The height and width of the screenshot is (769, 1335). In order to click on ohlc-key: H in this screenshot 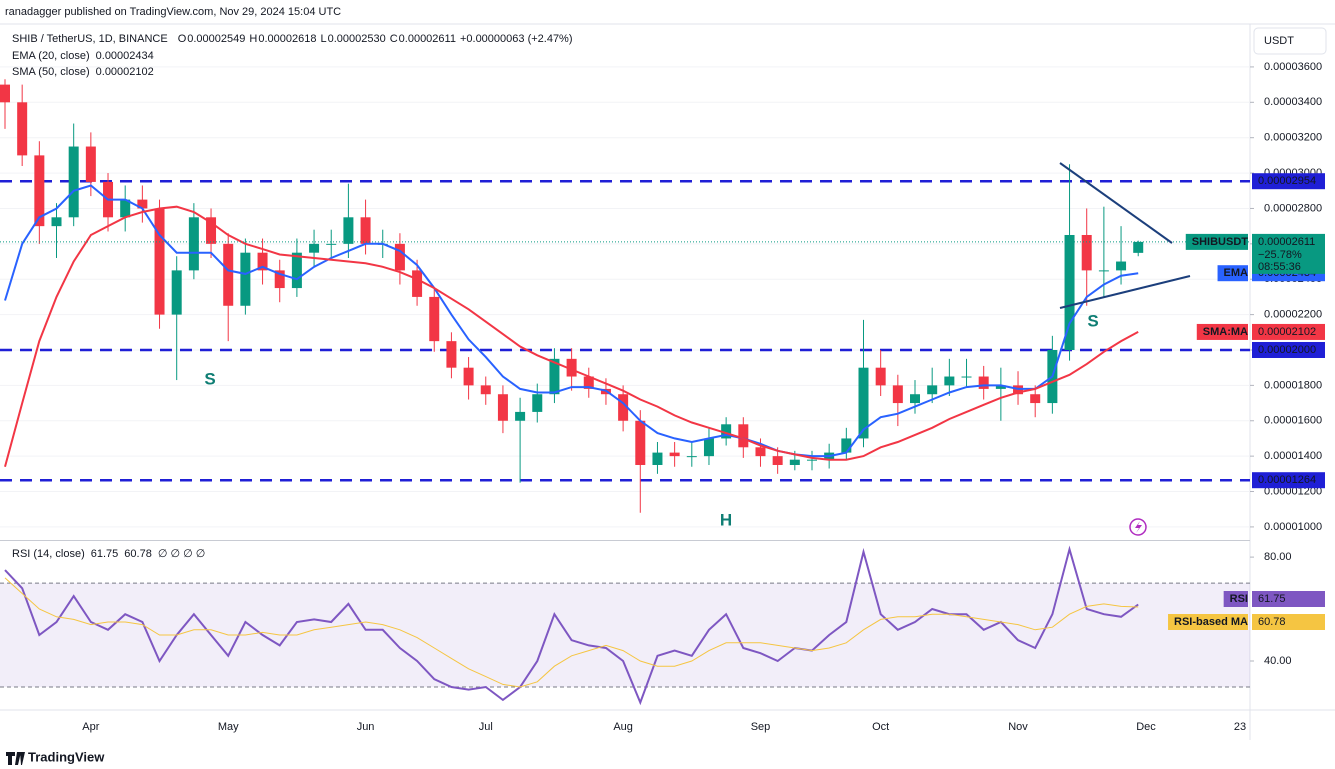, I will do `click(253, 39)`.